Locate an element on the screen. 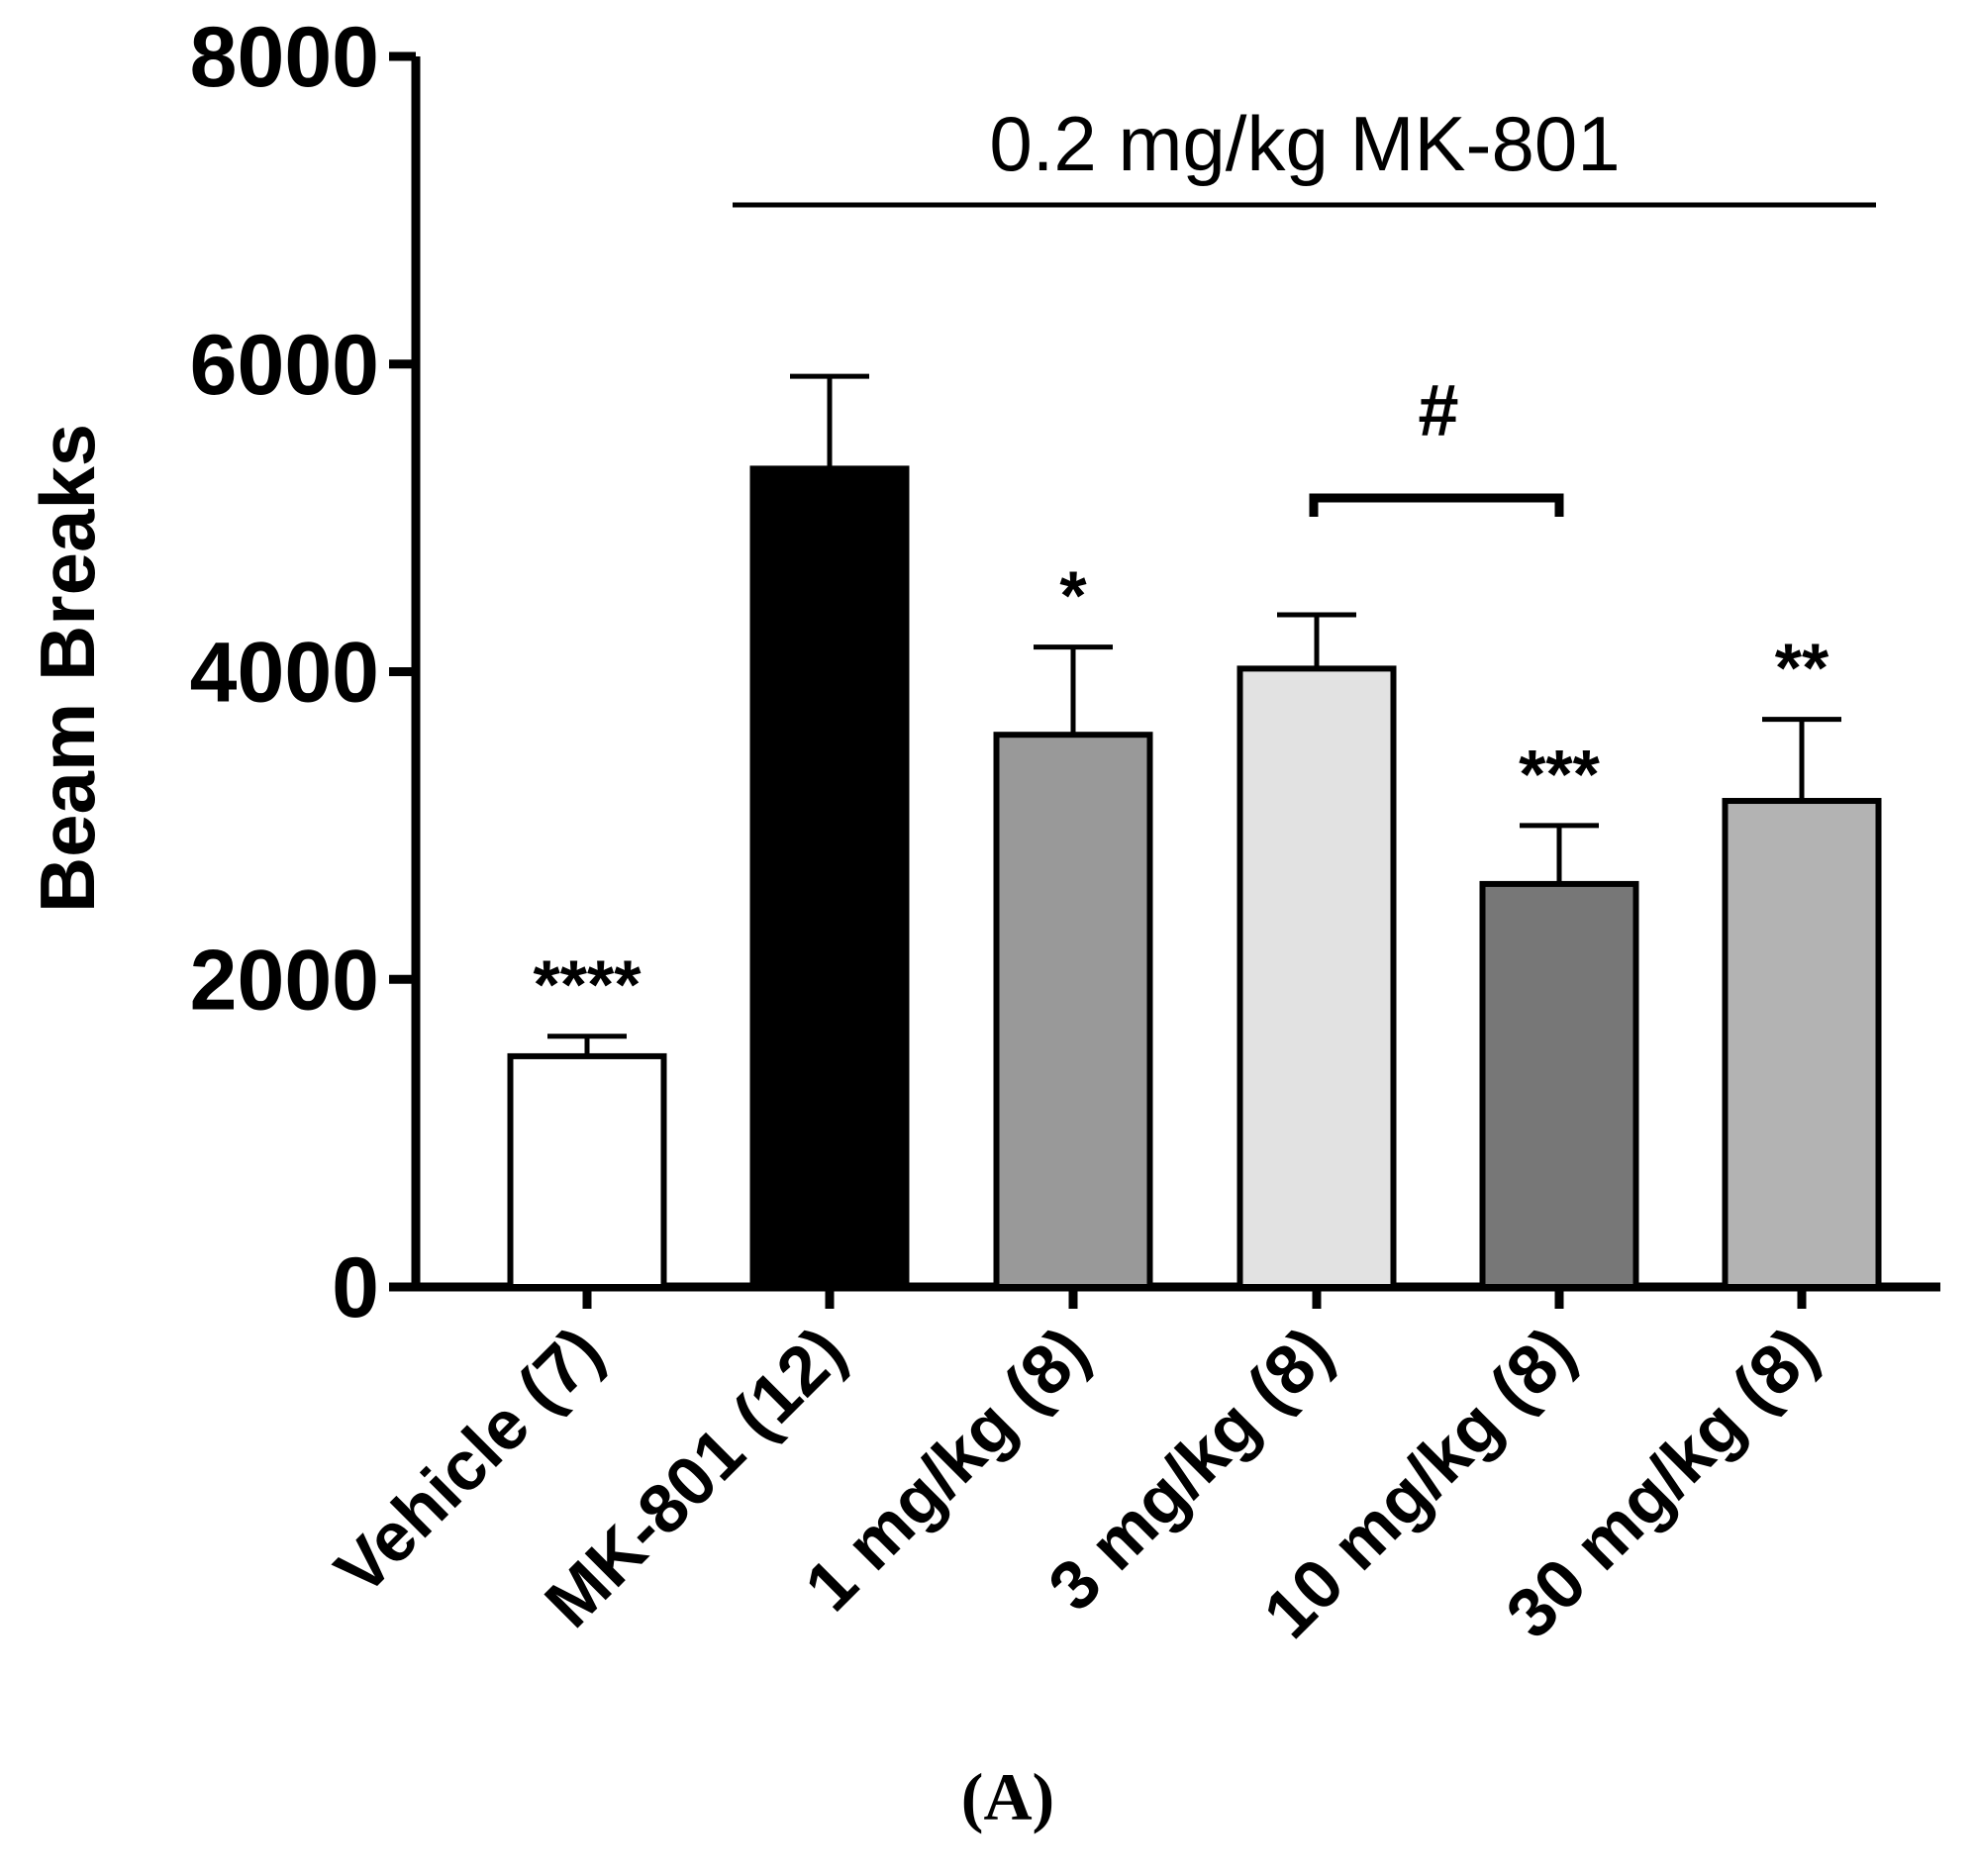 The width and height of the screenshot is (1977, 1876). comparison-bracket is located at coordinates (1436, 505).